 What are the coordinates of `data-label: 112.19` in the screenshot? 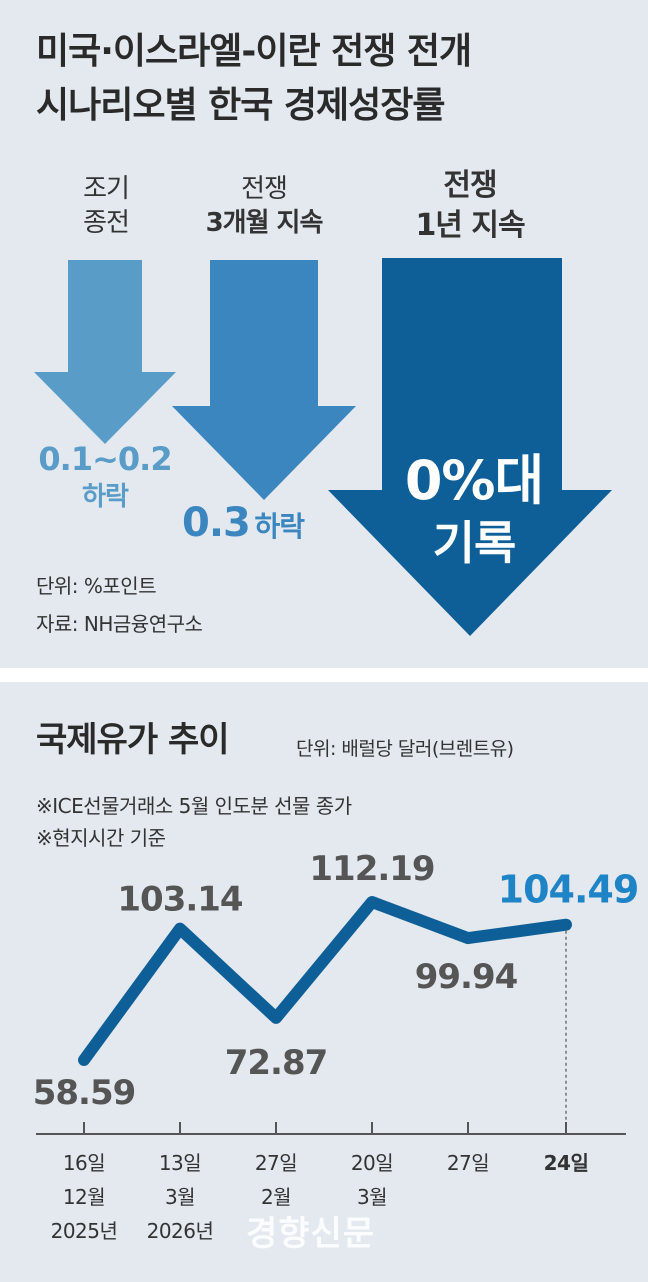 It's located at (371, 869).